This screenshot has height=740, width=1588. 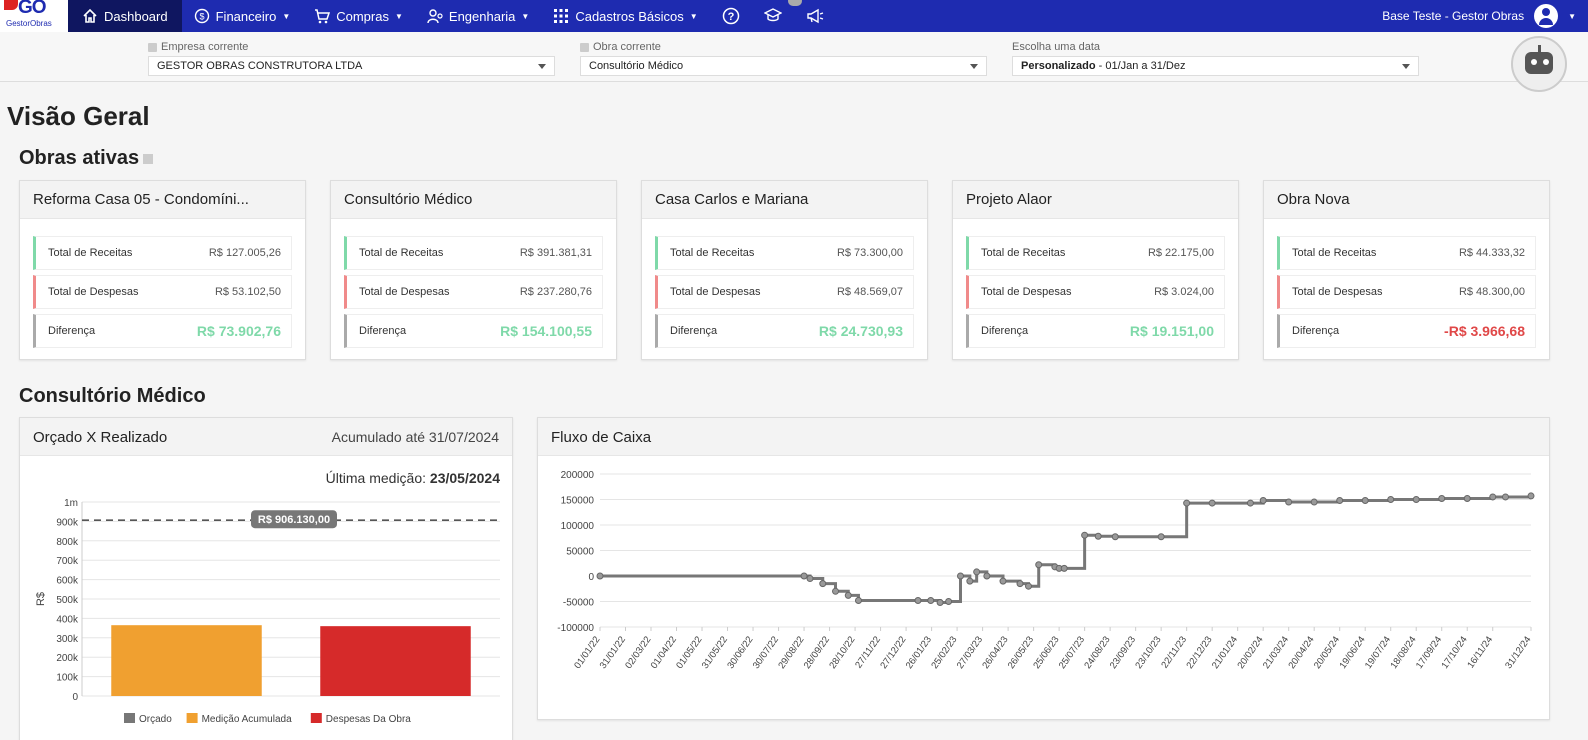 What do you see at coordinates (1480, 652) in the screenshot?
I see `x-tick-label: 16/11/24` at bounding box center [1480, 652].